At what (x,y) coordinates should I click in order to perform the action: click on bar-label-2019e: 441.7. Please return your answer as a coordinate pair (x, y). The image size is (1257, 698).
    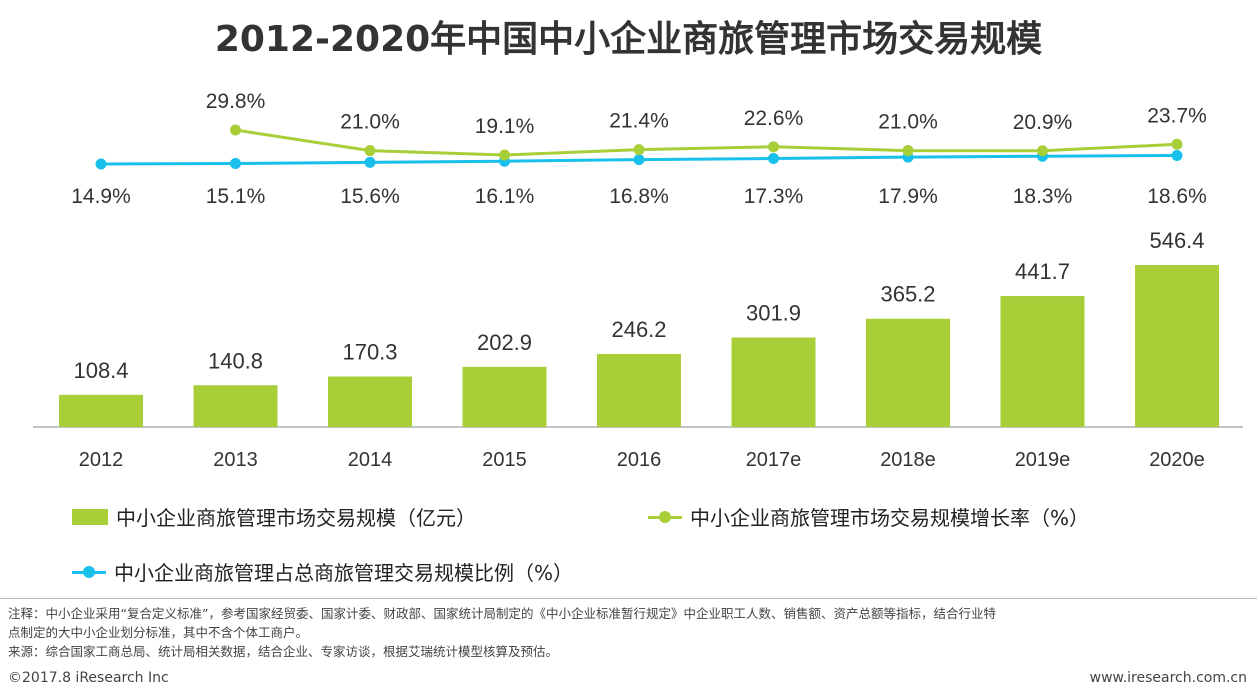
    Looking at the image, I should click on (1042, 271).